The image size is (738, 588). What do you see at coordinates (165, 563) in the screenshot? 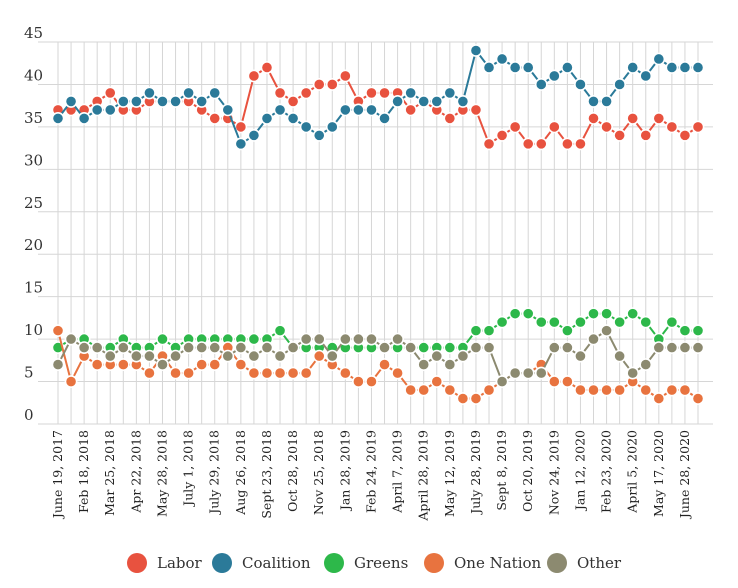
I see `legend-item-labor: Labor` at bounding box center [165, 563].